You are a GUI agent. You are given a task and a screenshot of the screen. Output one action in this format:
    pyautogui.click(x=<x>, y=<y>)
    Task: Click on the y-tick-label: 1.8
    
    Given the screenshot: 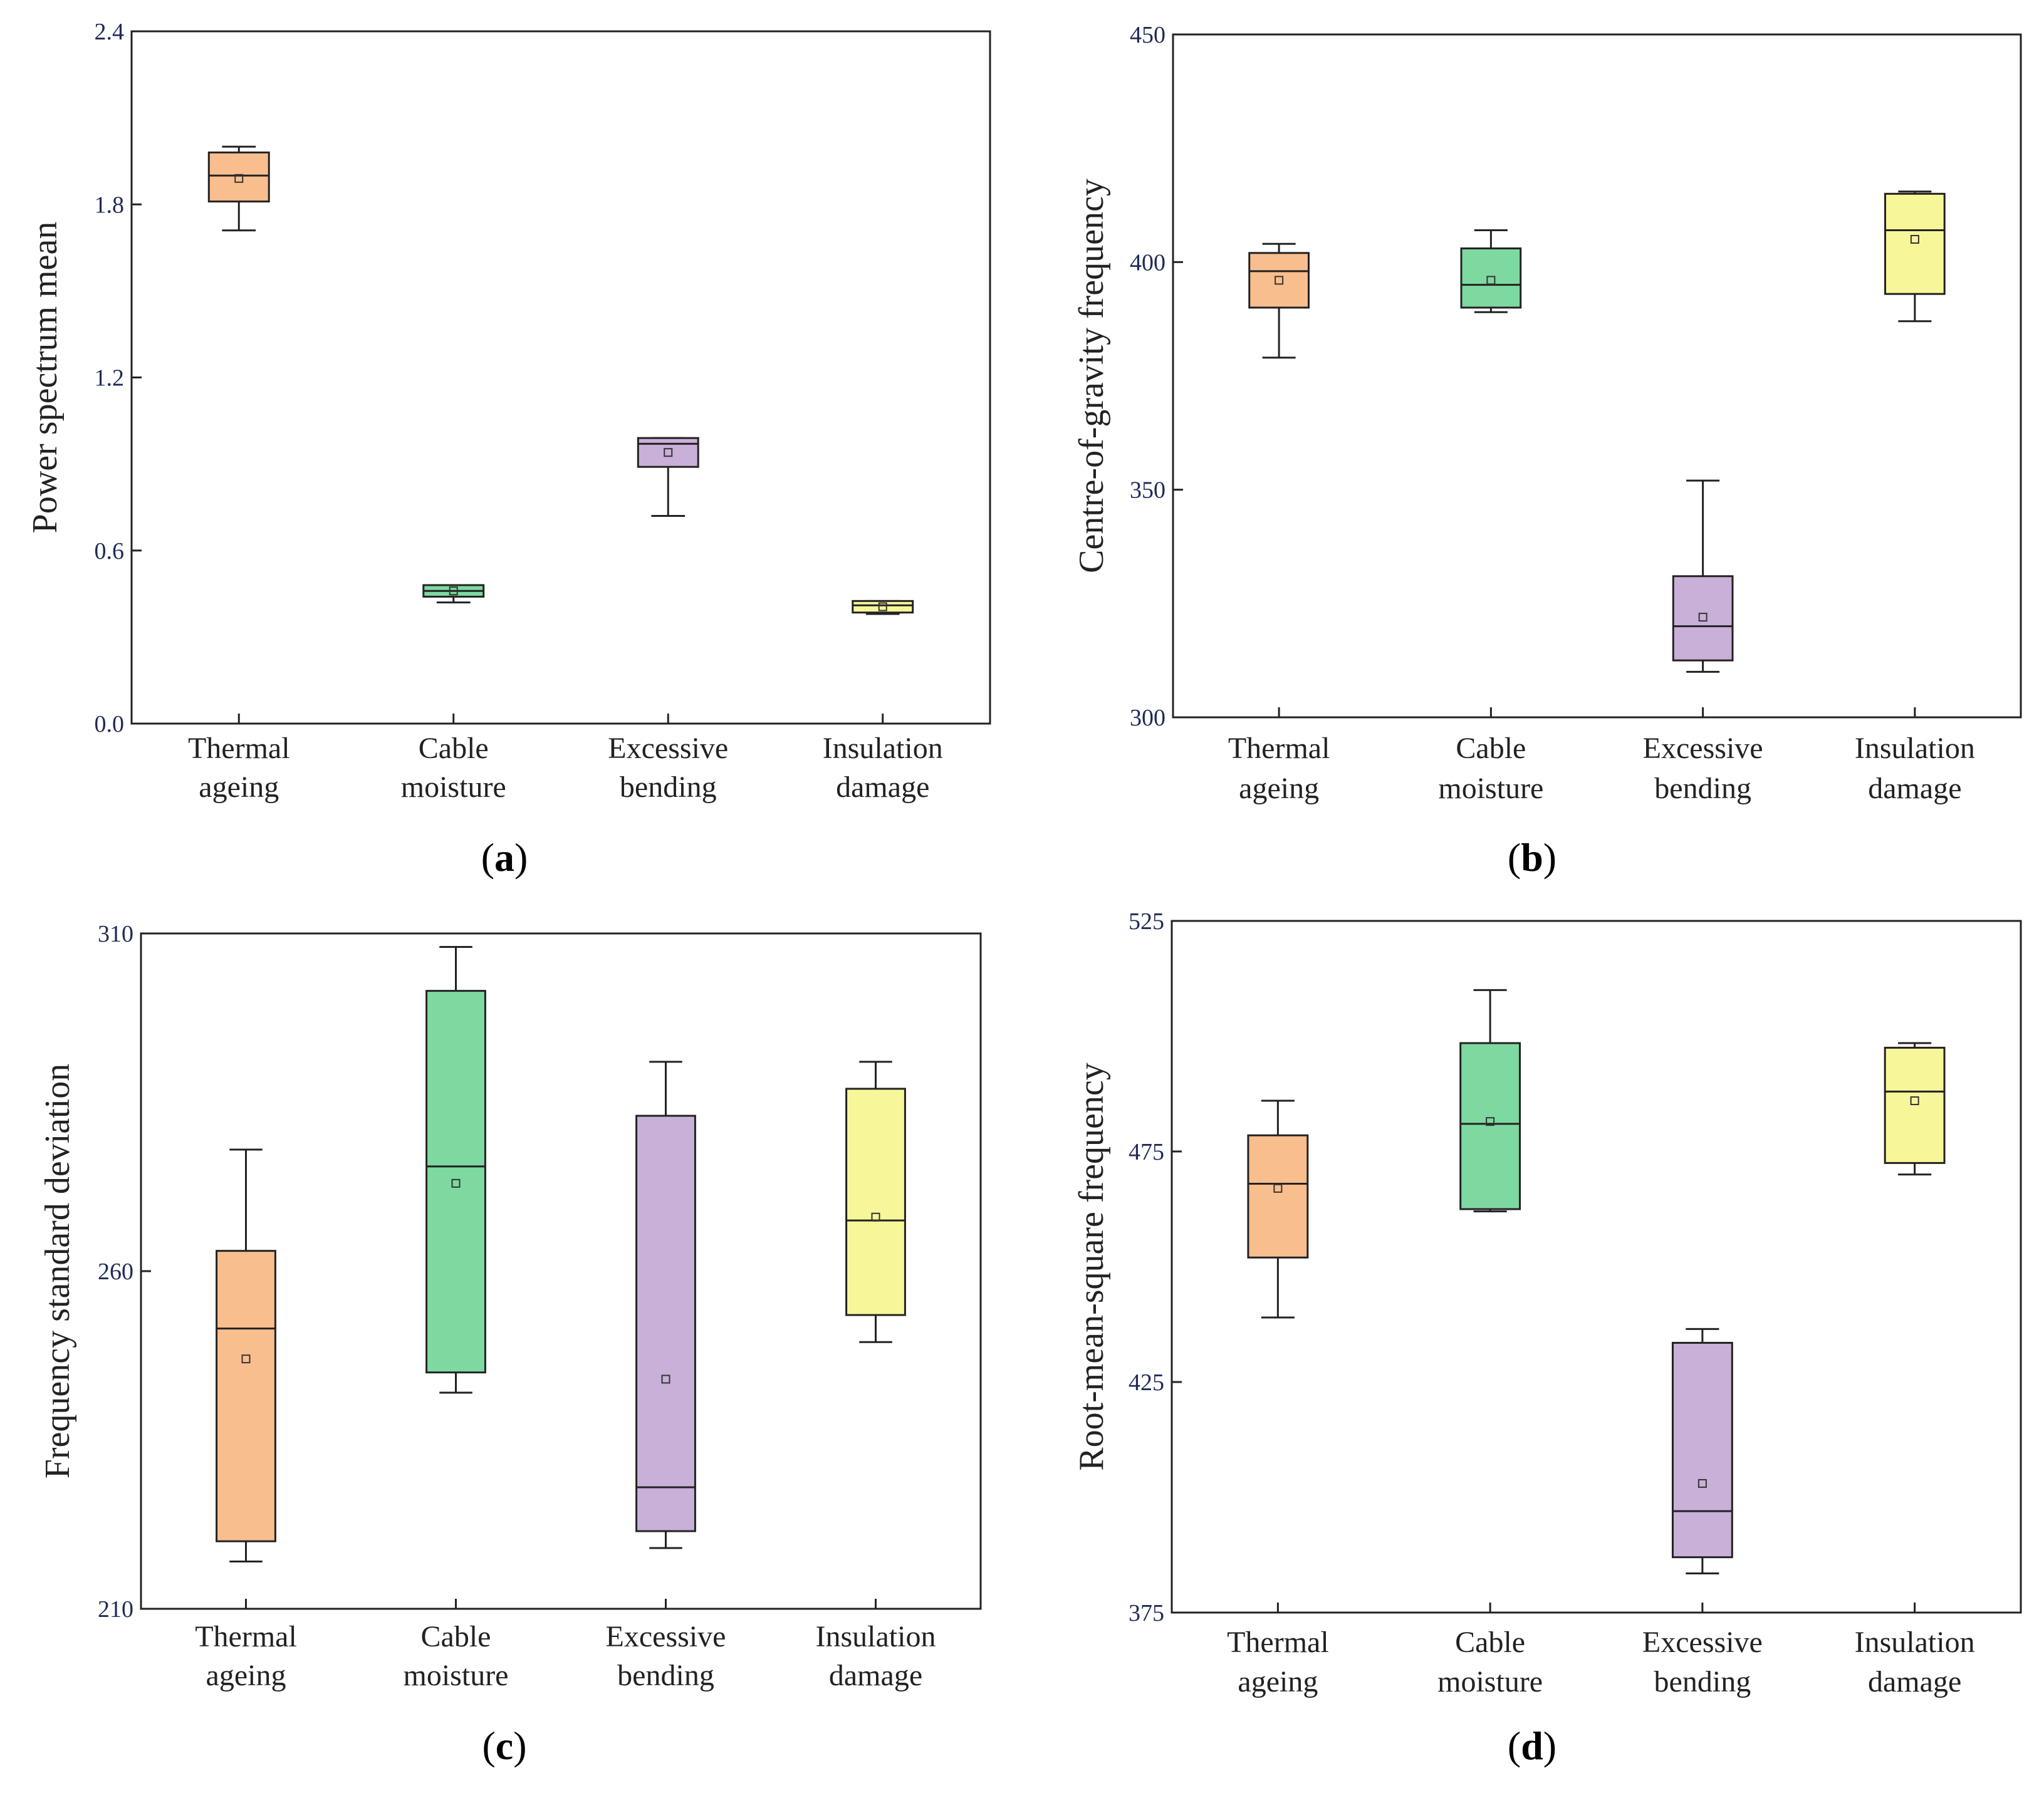 What is the action you would take?
    pyautogui.click(x=110, y=205)
    